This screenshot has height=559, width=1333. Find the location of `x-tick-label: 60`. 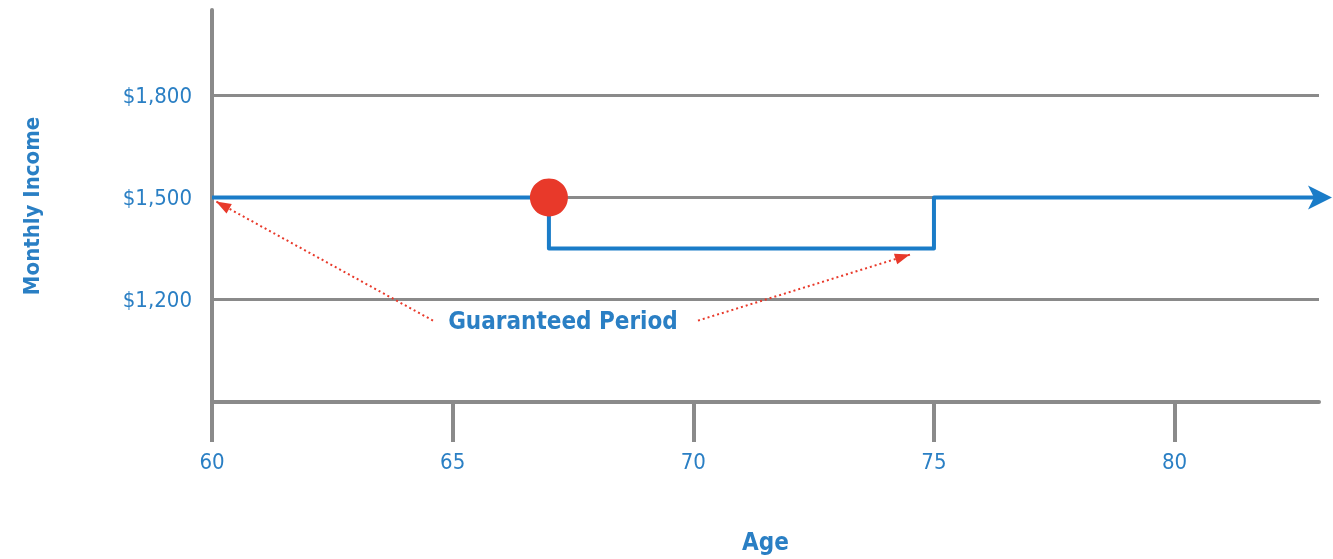

x-tick-label: 60 is located at coordinates (212, 461).